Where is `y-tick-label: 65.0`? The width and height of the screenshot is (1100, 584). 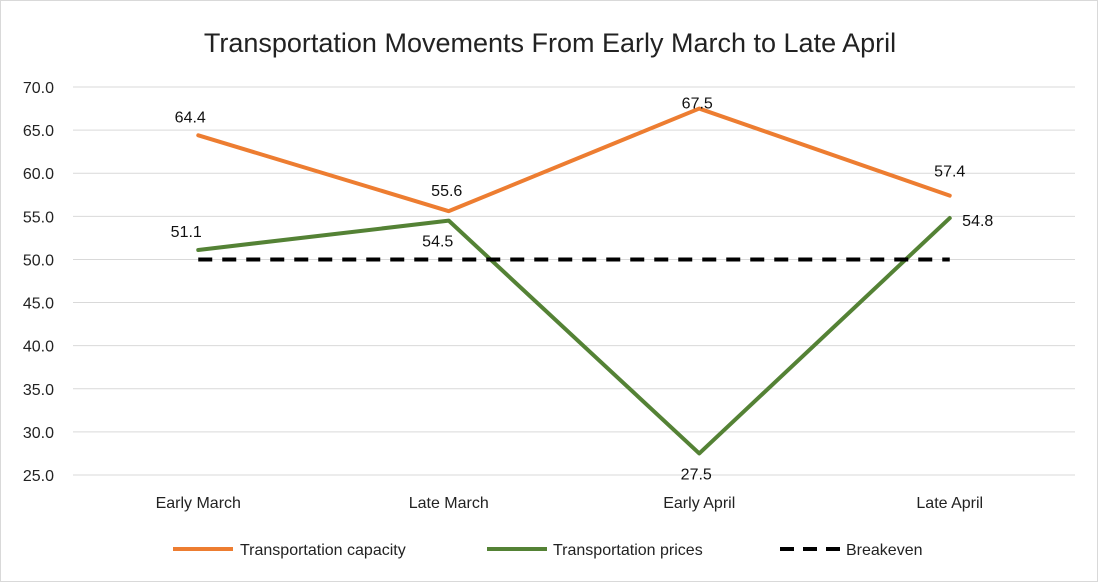
y-tick-label: 65.0 is located at coordinates (38, 131).